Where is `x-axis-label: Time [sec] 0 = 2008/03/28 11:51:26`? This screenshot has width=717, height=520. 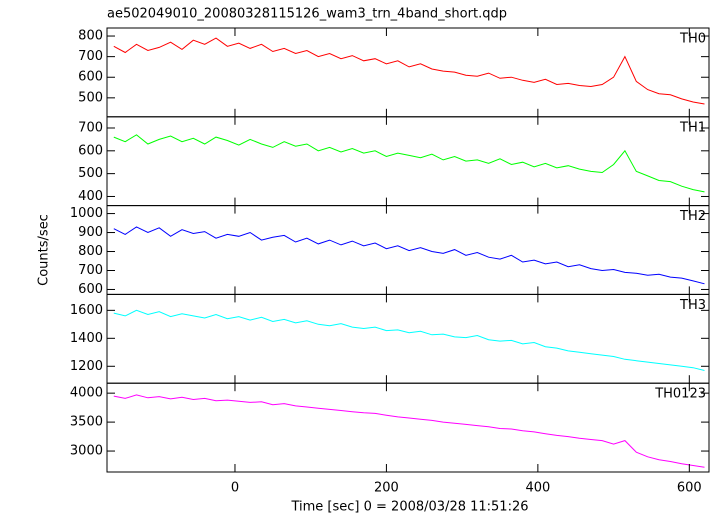
x-axis-label: Time [sec] 0 = 2008/03/28 11:51:26 is located at coordinates (409, 507).